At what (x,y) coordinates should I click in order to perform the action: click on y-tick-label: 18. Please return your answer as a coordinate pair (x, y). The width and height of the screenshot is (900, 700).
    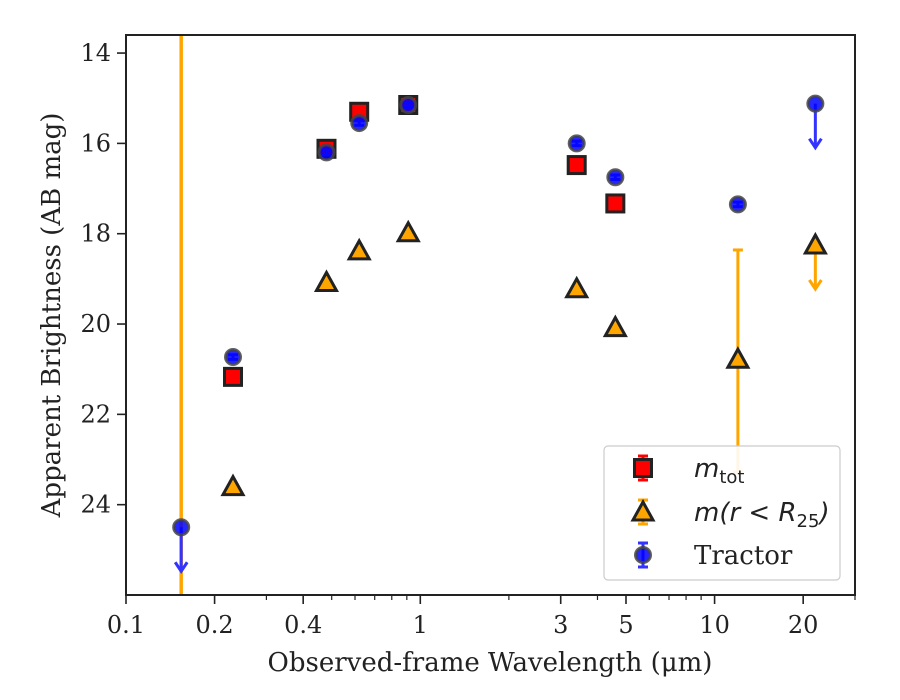
    Looking at the image, I should click on (95, 234).